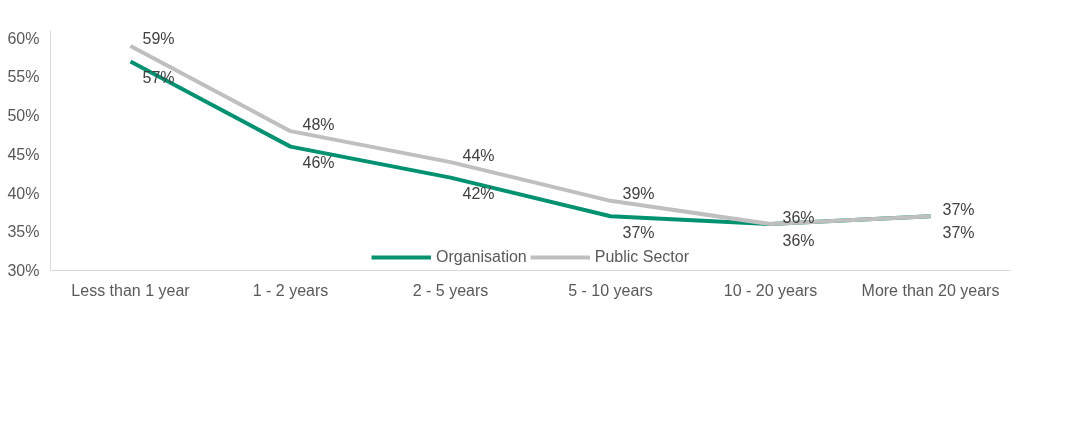  Describe the element at coordinates (318, 124) in the screenshot. I see `data-label: 48%` at that location.